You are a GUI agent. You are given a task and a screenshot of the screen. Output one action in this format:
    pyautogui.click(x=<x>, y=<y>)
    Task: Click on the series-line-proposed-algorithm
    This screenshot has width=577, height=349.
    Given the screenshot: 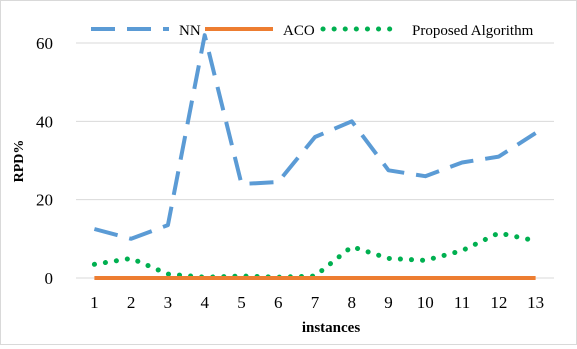 What is the action you would take?
    pyautogui.click(x=315, y=255)
    